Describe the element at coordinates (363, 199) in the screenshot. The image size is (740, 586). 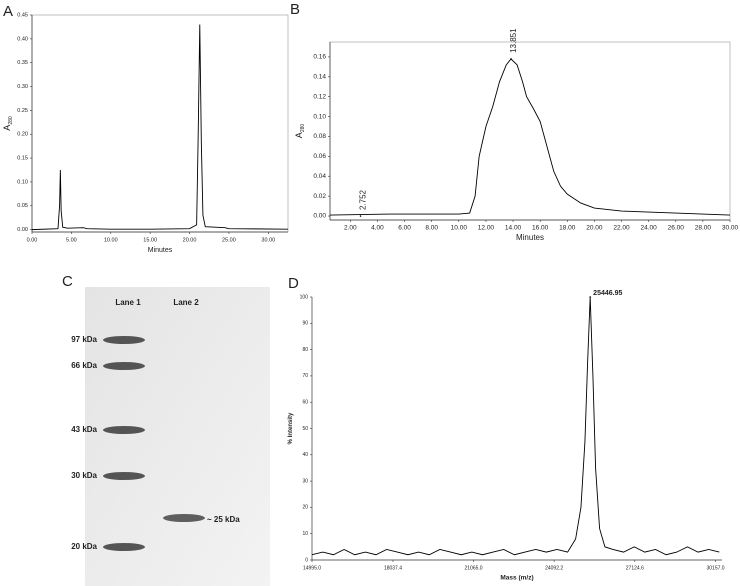
I see `annotation-label: 2.752` at that location.